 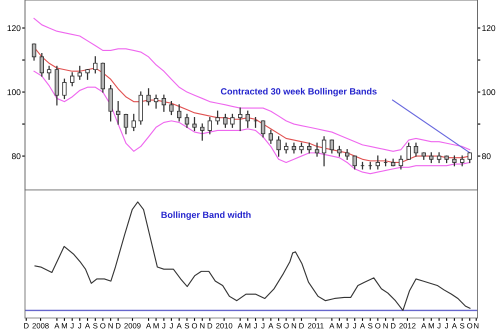 I want to click on y-tick-label: 80, so click(x=16, y=156).